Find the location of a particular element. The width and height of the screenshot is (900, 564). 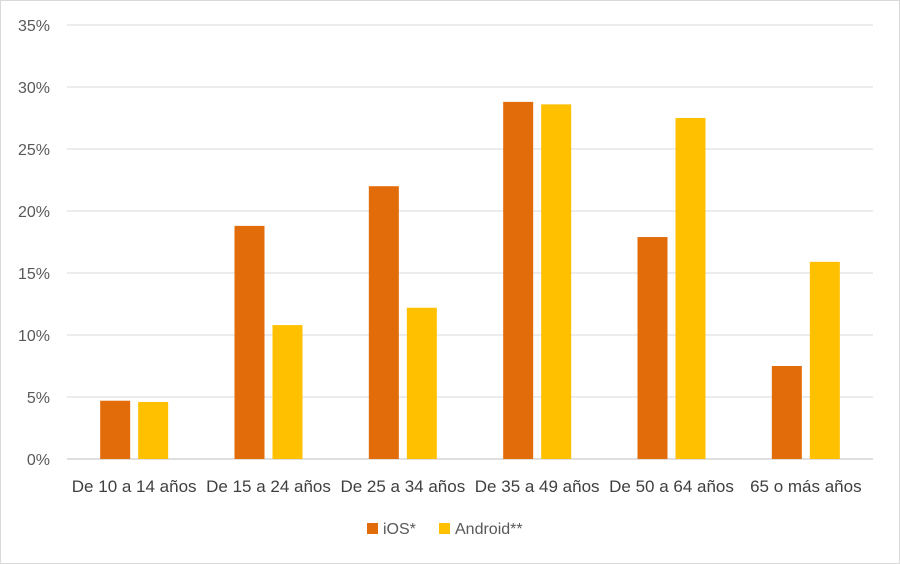

y-tick-label: 30% is located at coordinates (34, 88).